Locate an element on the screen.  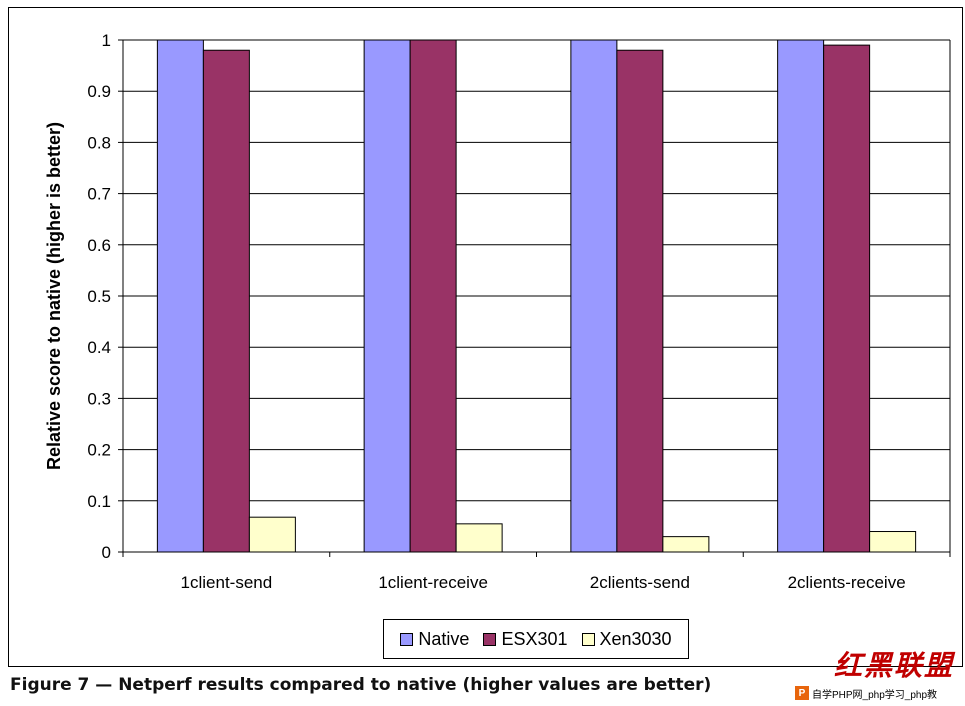
y-tick-label: 1 is located at coordinates (106, 40).